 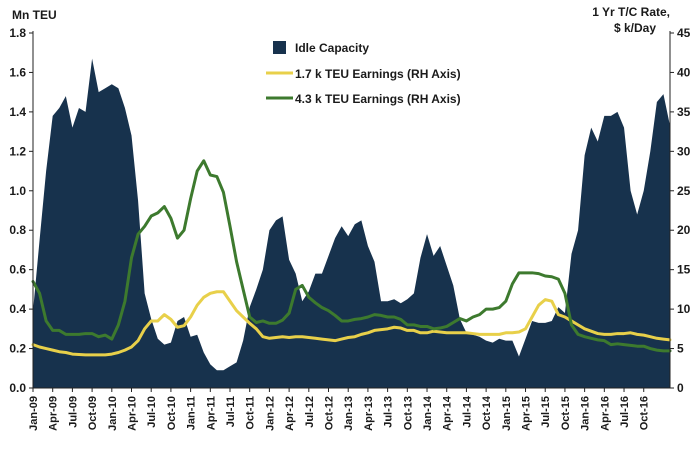 What do you see at coordinates (17, 349) in the screenshot?
I see `left-axis-tick-label: 0.2` at bounding box center [17, 349].